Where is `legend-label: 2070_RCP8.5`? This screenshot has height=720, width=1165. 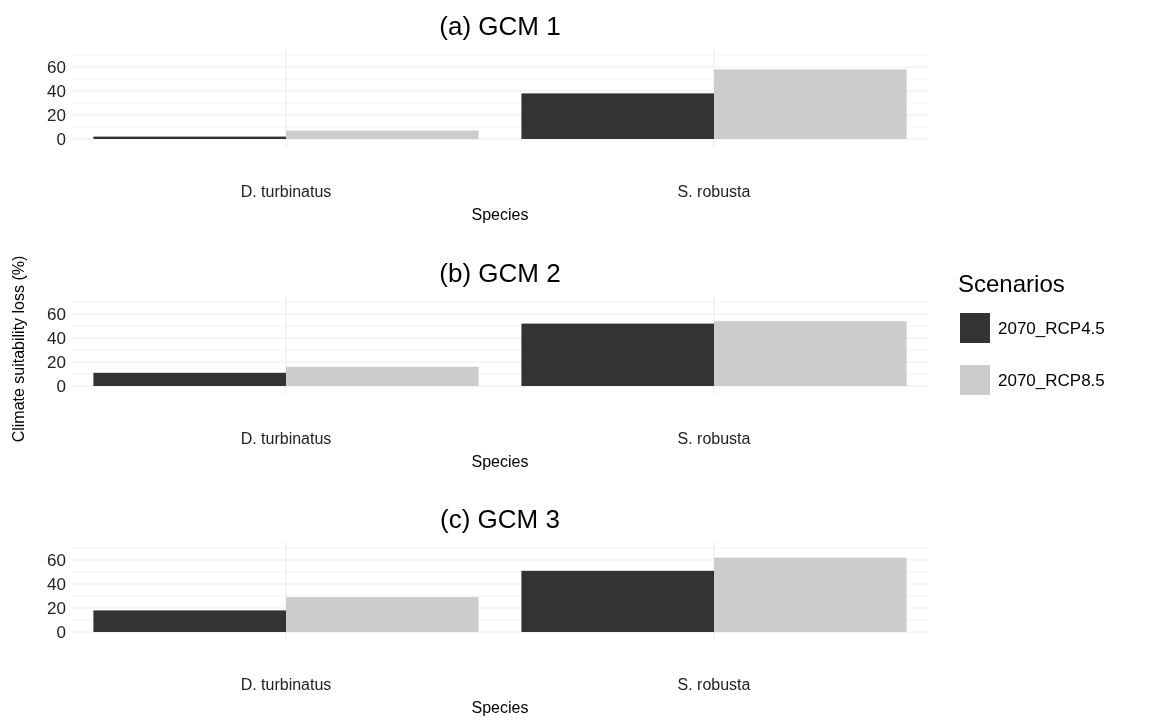 legend-label: 2070_RCP8.5 is located at coordinates (1051, 380).